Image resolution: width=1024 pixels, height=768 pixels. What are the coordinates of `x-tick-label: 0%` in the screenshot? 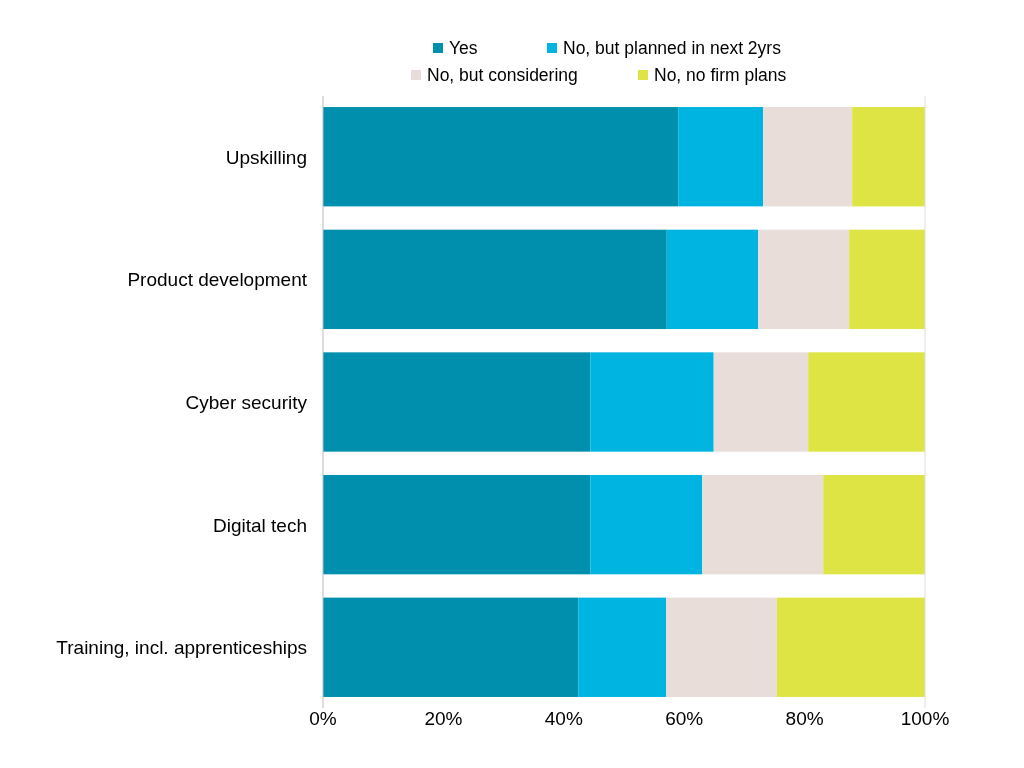 It's located at (323, 718).